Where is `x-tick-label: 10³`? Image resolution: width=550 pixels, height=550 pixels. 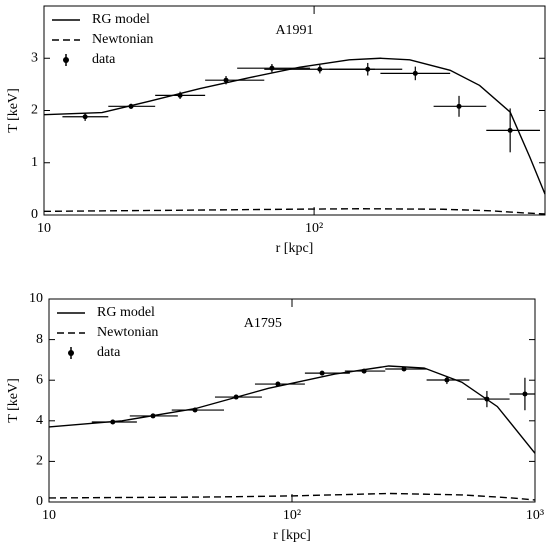 x-tick-label: 10³ is located at coordinates (535, 515).